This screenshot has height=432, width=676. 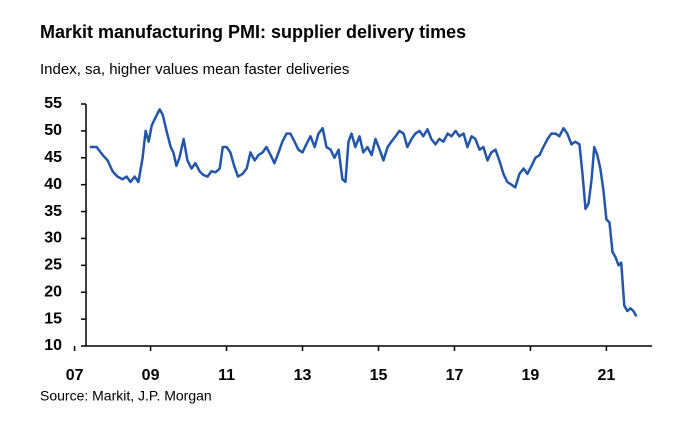 I want to click on y-tick-label: 45, so click(x=53, y=157).